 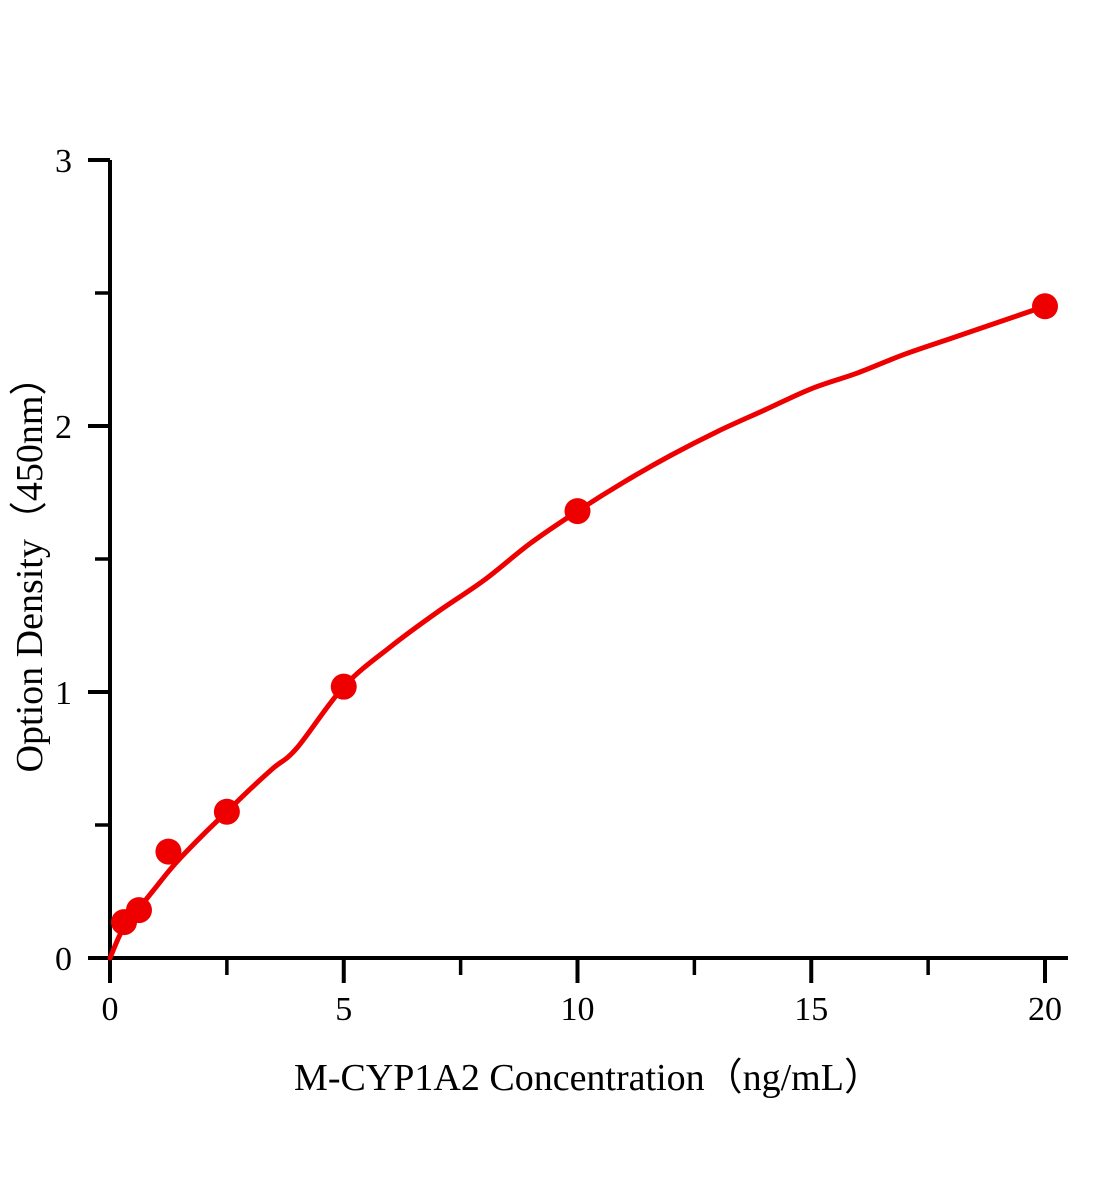 What do you see at coordinates (99, 559) in the screenshot?
I see `y-axis-ticks` at bounding box center [99, 559].